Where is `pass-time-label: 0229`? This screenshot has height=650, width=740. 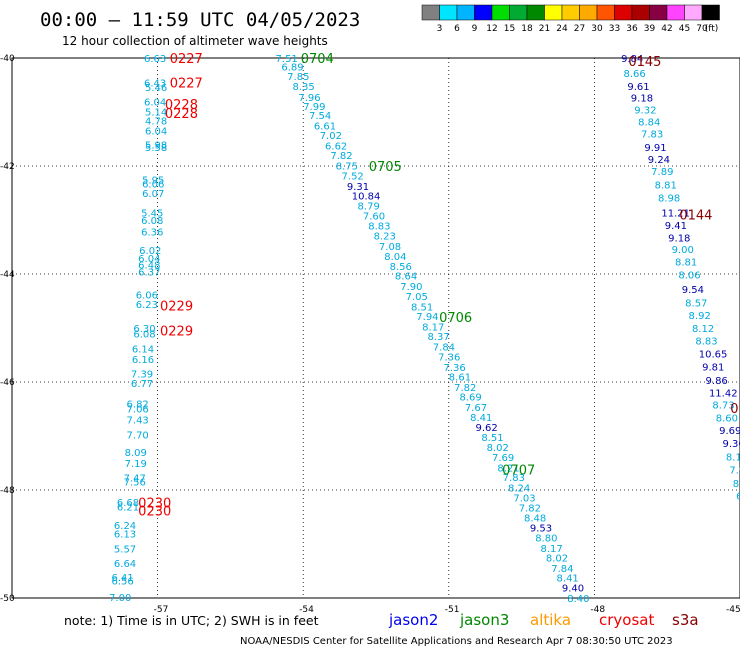
pass-time-label: 0229 is located at coordinates (176, 306).